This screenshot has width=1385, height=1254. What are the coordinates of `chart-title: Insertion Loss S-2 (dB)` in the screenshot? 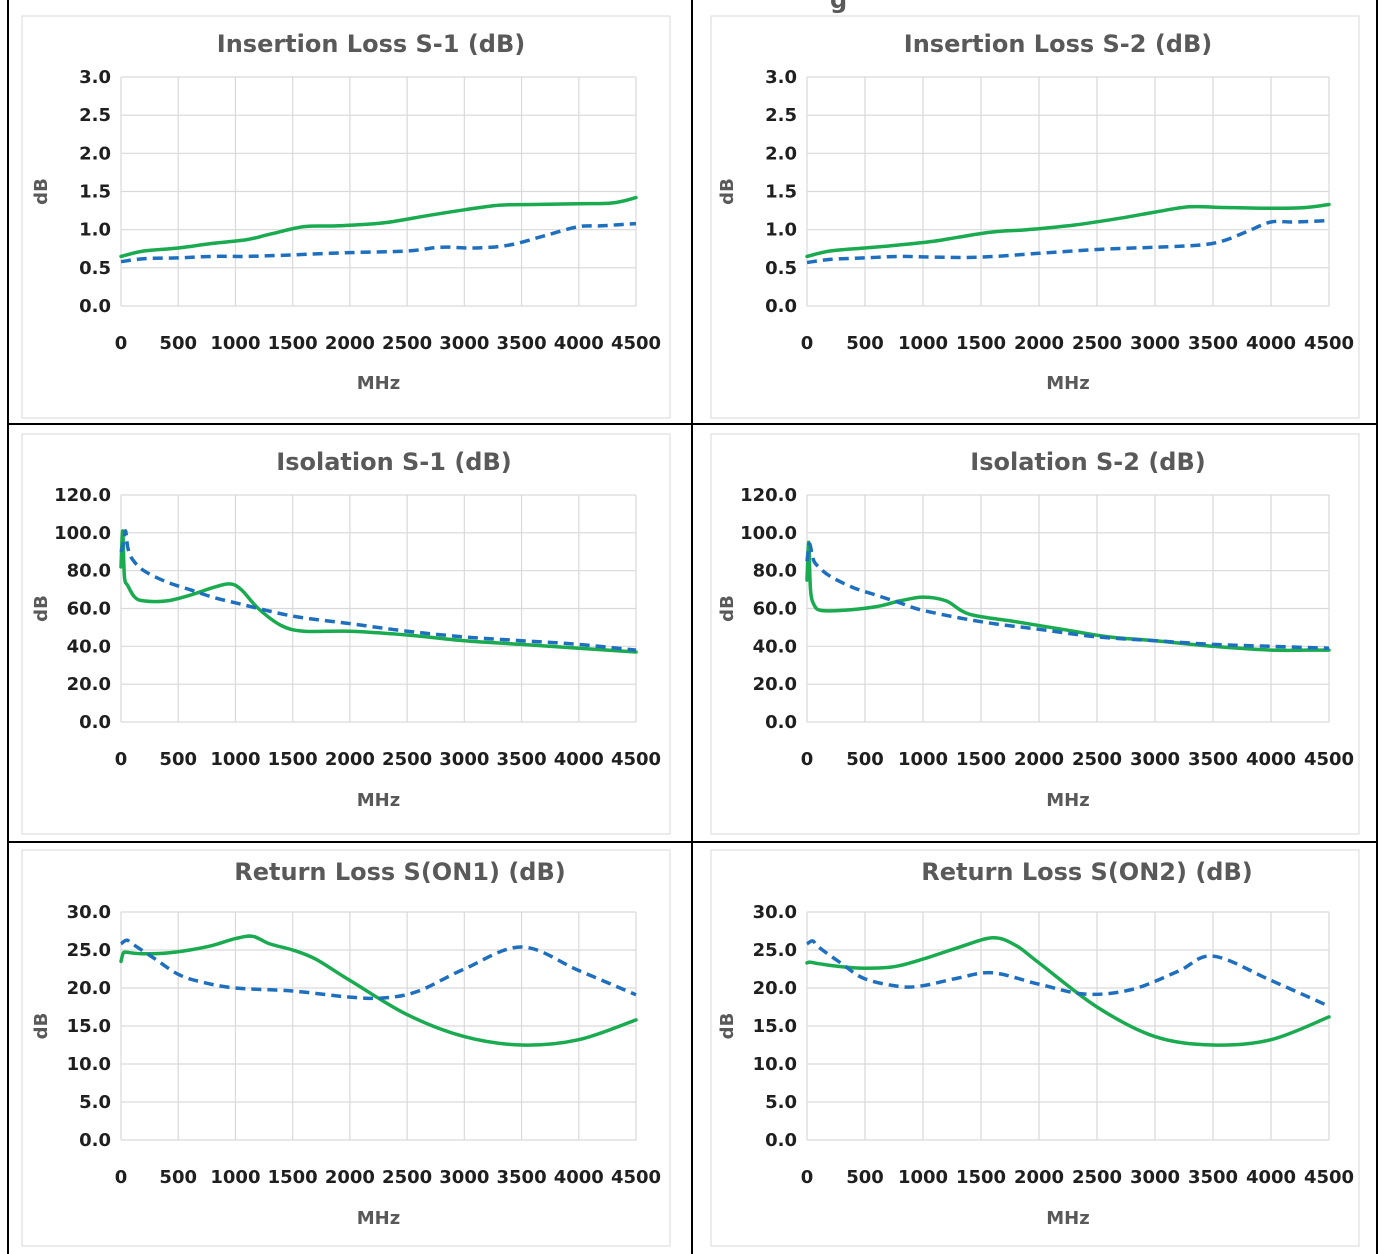 It's located at (1058, 44).